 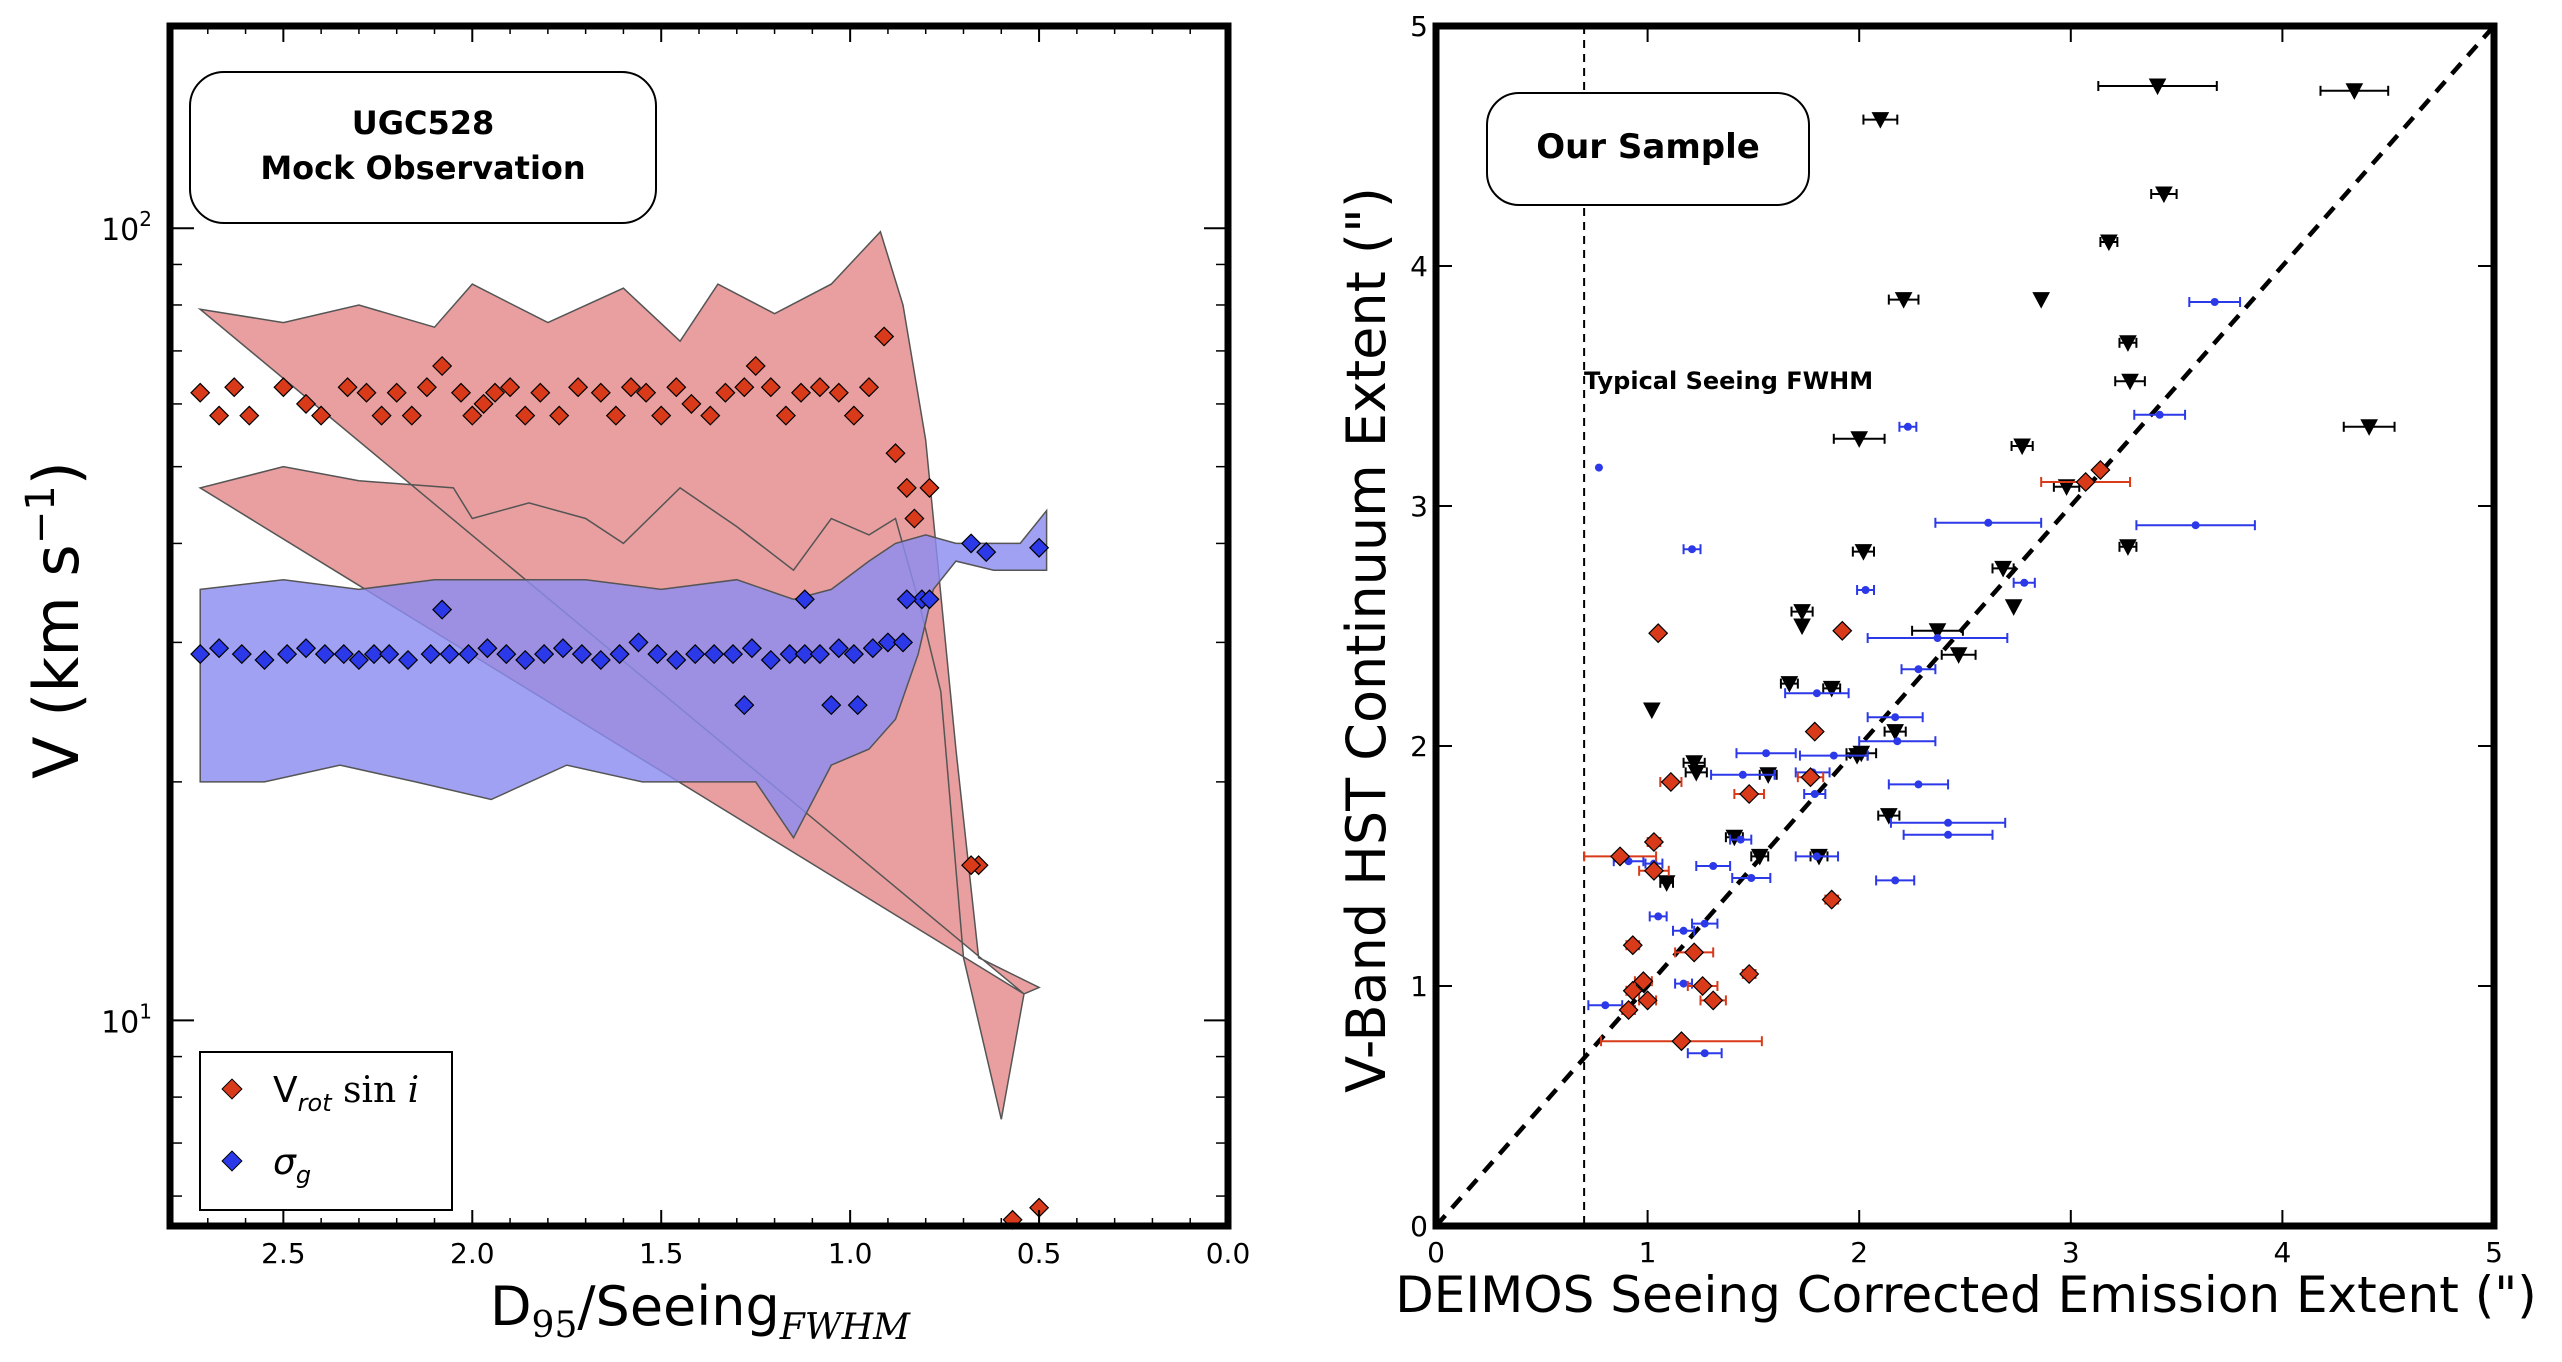 What do you see at coordinates (283, 1253) in the screenshot?
I see `left-xtick-label-0: 2.5` at bounding box center [283, 1253].